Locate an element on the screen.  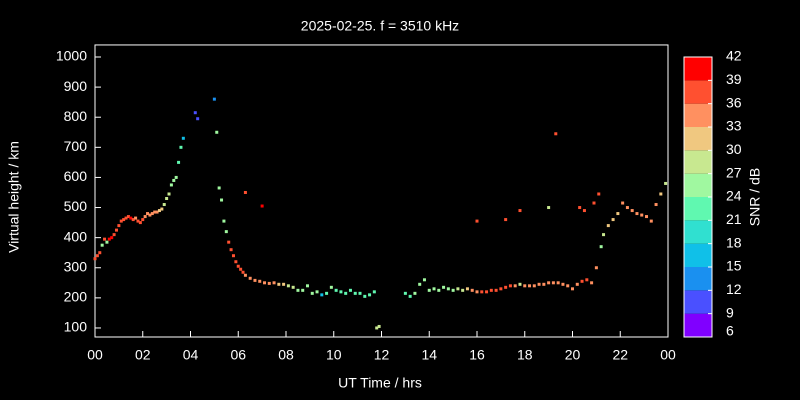
colorbar-tick-label: 33 is located at coordinates (734, 126).